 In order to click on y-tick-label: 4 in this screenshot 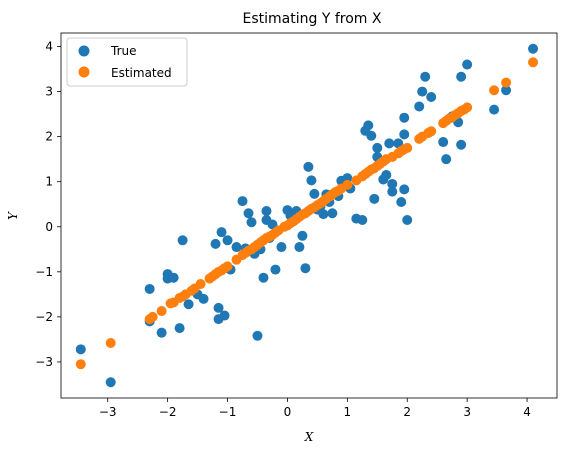, I will do `click(49, 47)`.